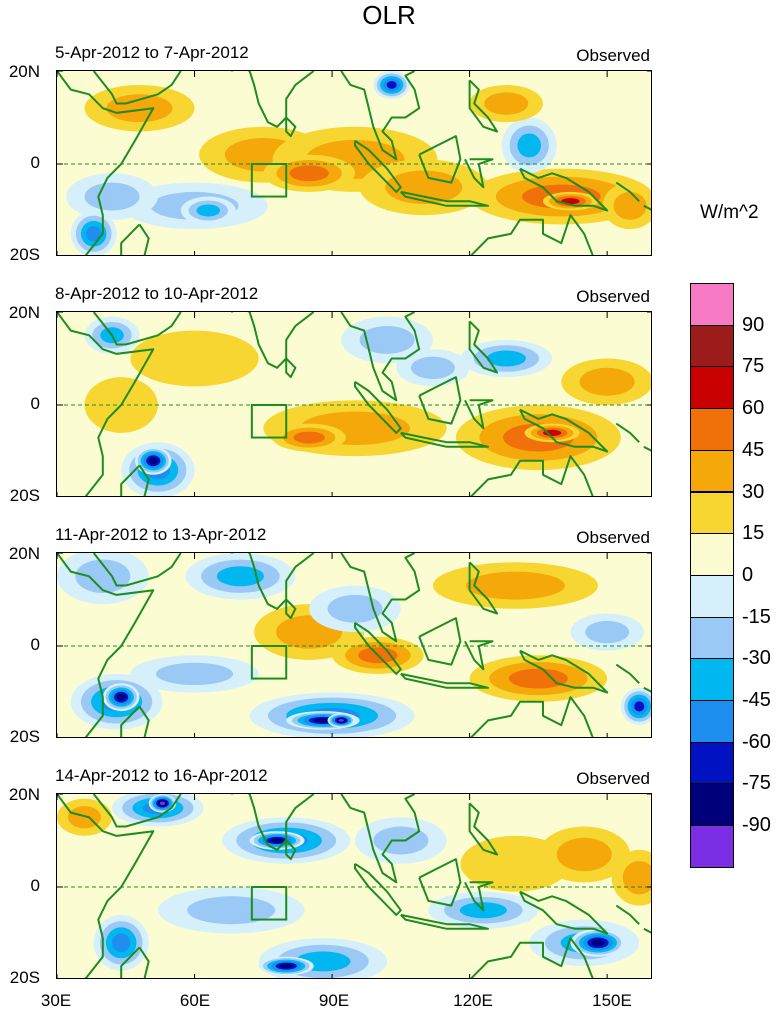 This screenshot has height=1012, width=778. I want to click on colorbar-tick-label: 75, so click(753, 366).